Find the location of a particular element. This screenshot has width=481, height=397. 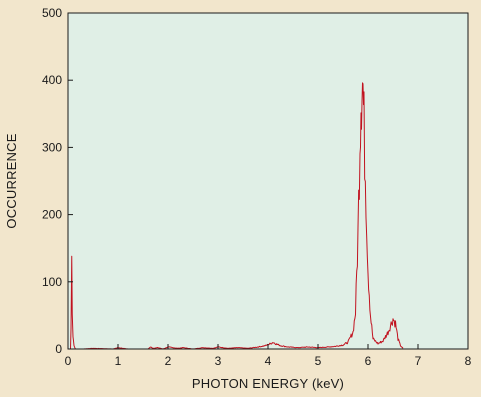

y-tick-label: 300 is located at coordinates (52, 147).